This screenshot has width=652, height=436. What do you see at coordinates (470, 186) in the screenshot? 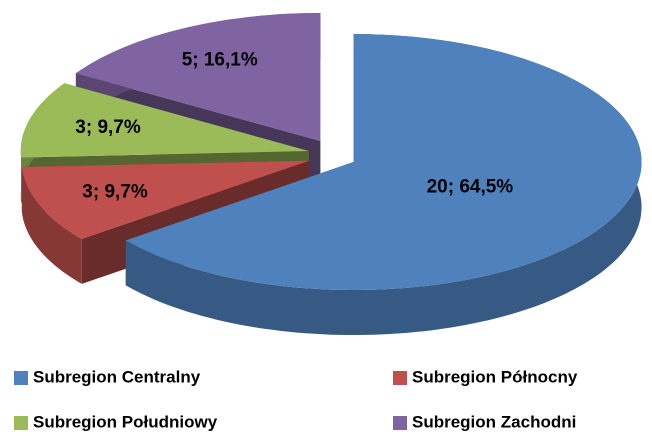
I see `data-label: 20; 64,5%` at bounding box center [470, 186].